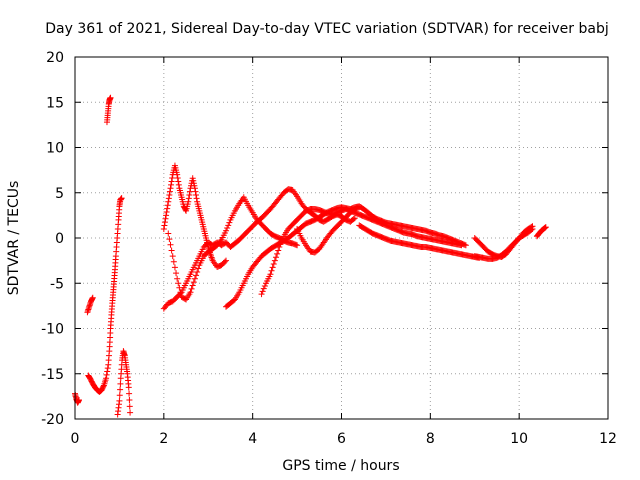  I want to click on y-tick-label: -5, so click(57, 284).